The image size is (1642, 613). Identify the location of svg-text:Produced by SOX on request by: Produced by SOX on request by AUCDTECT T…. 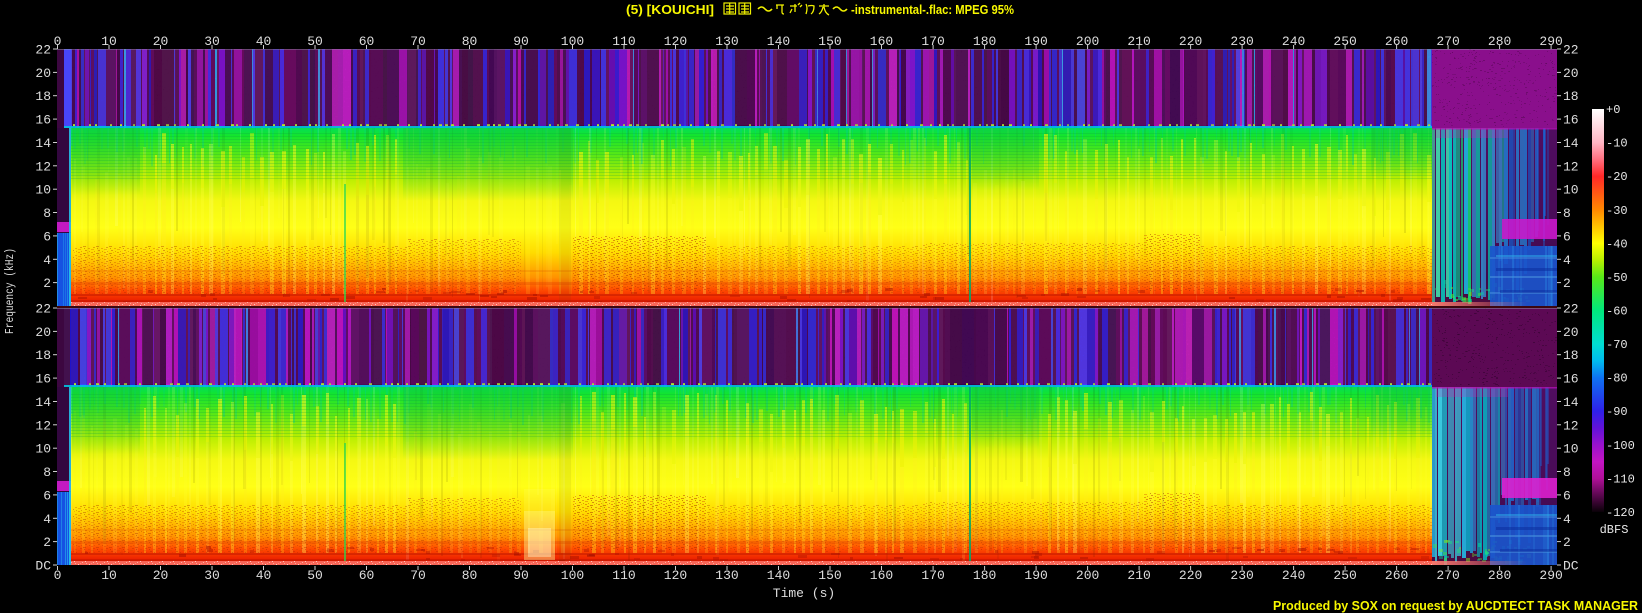
(1456, 605).